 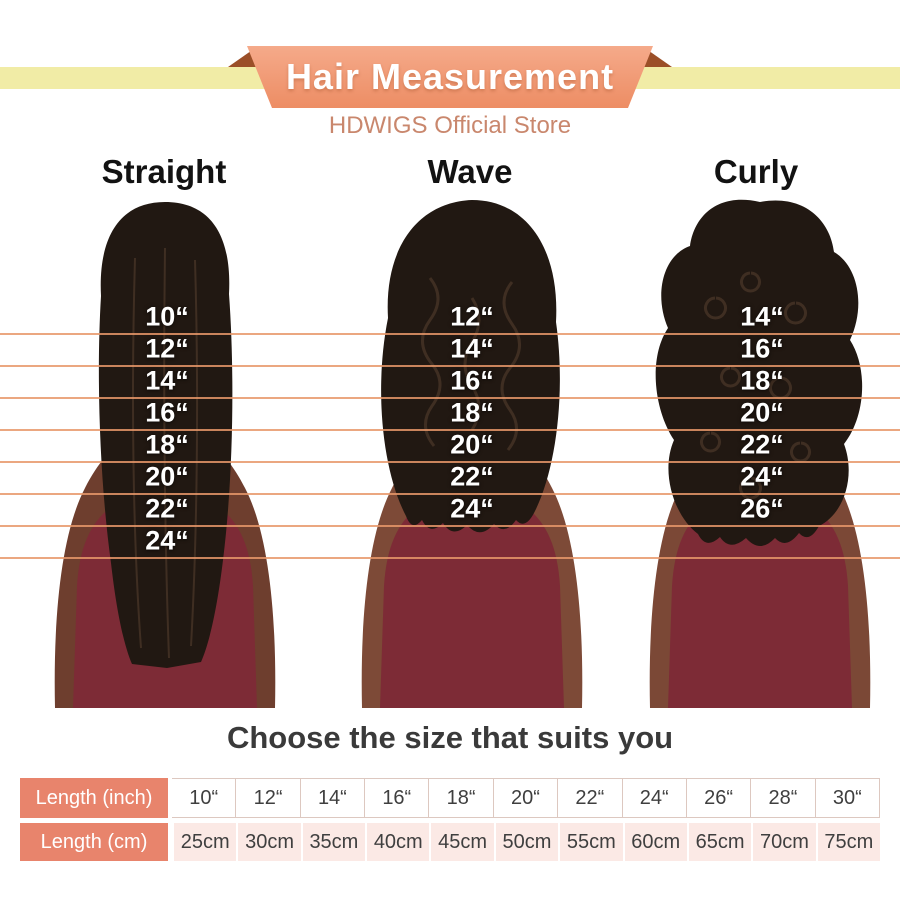 I want to click on cm-cell: 70cm, so click(x=783, y=842).